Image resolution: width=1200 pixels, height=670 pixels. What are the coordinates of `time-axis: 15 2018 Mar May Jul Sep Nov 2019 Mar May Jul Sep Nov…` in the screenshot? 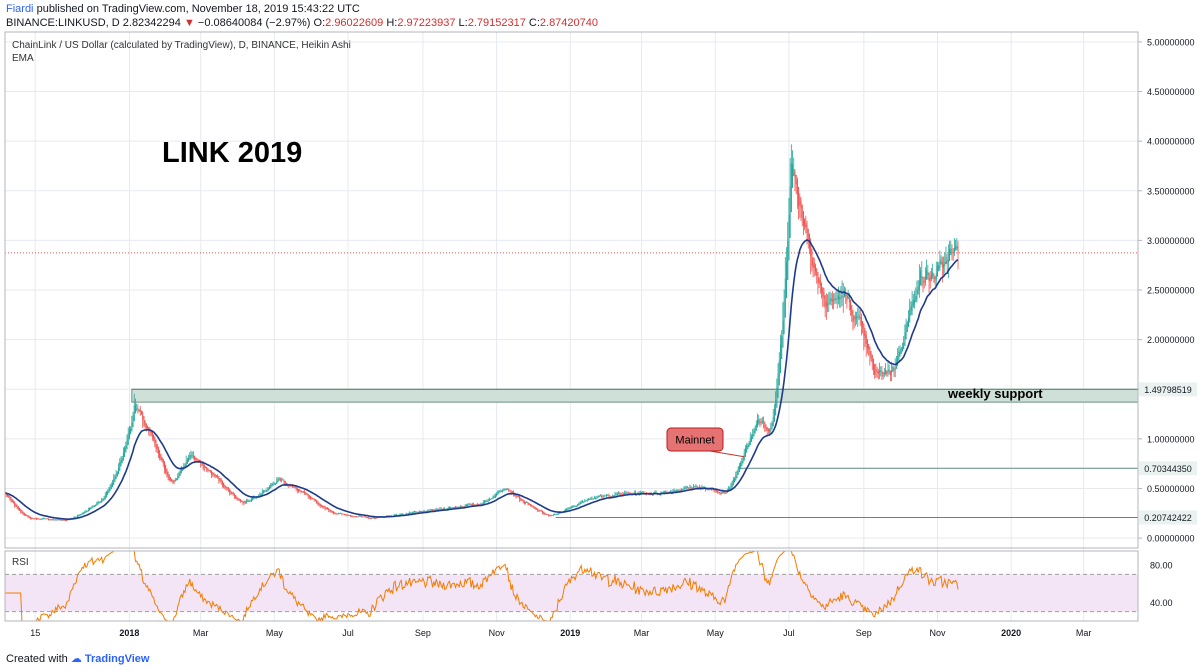 It's located at (560, 633).